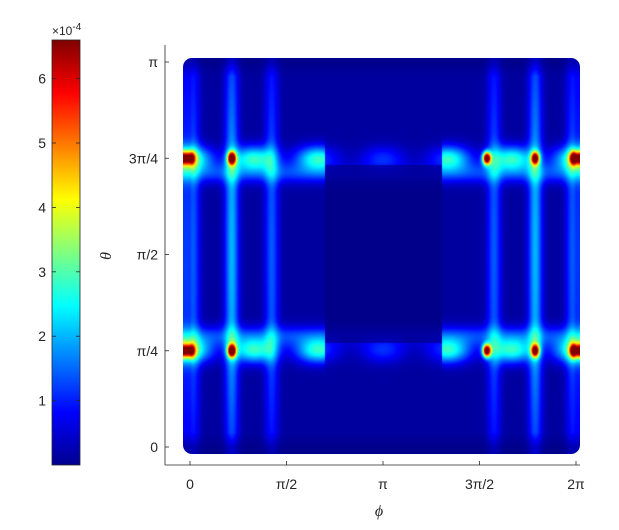 The image size is (619, 530). What do you see at coordinates (287, 484) in the screenshot?
I see `x-tick-label: π/2` at bounding box center [287, 484].